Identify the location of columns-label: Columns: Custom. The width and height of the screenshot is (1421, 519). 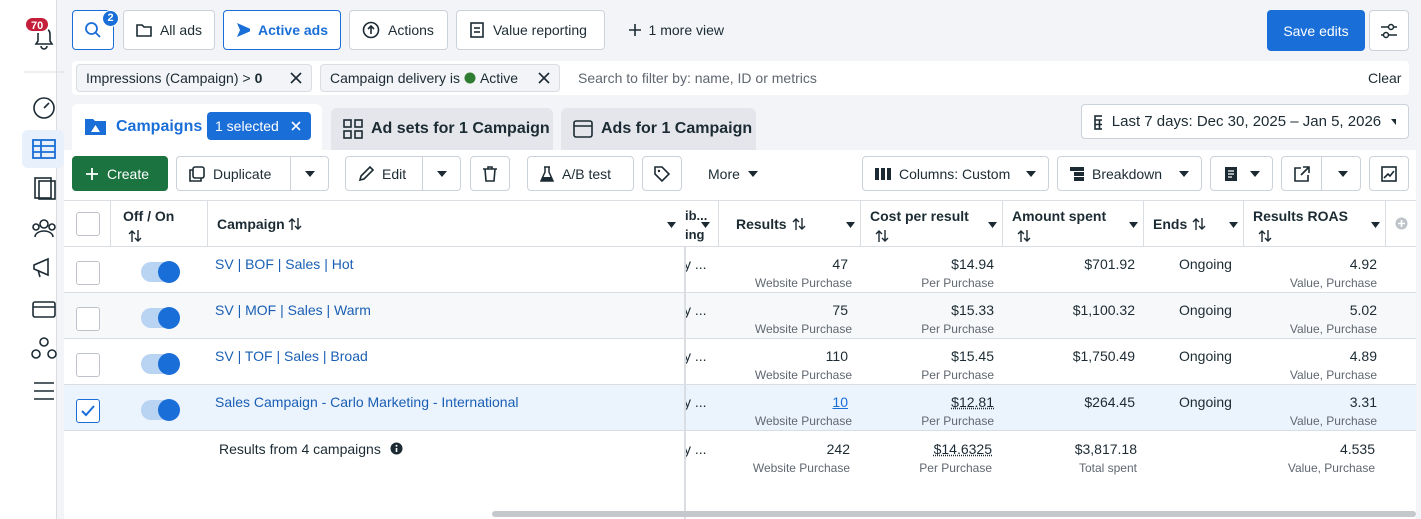
(955, 173).